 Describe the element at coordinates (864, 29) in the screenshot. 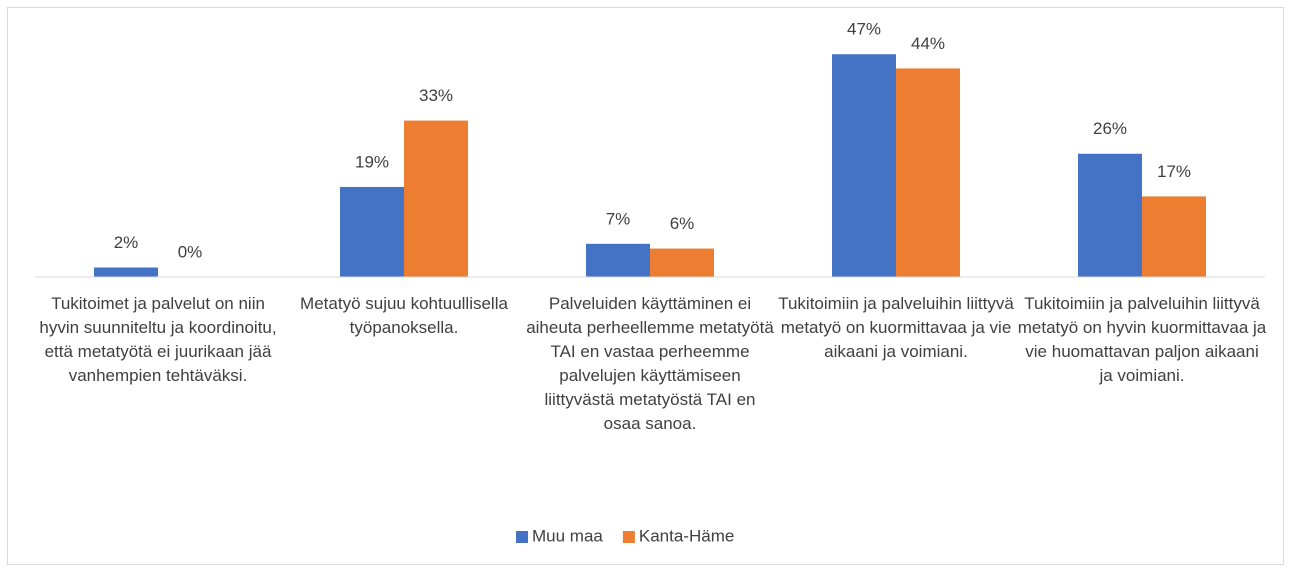

I see `data-label: 47%` at that location.